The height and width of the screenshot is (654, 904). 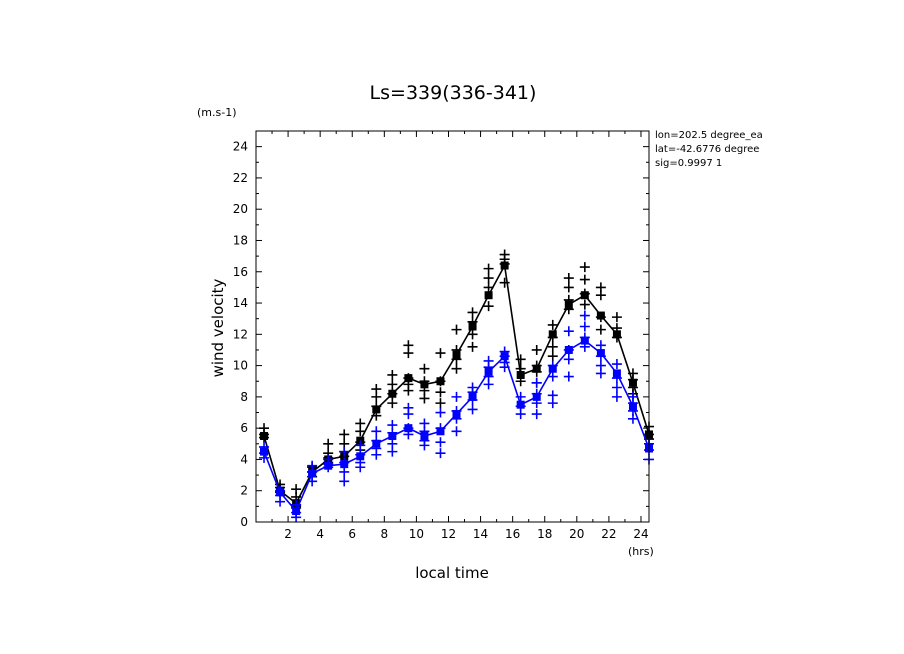 I want to click on x-tick-label: 14, so click(x=480, y=534).